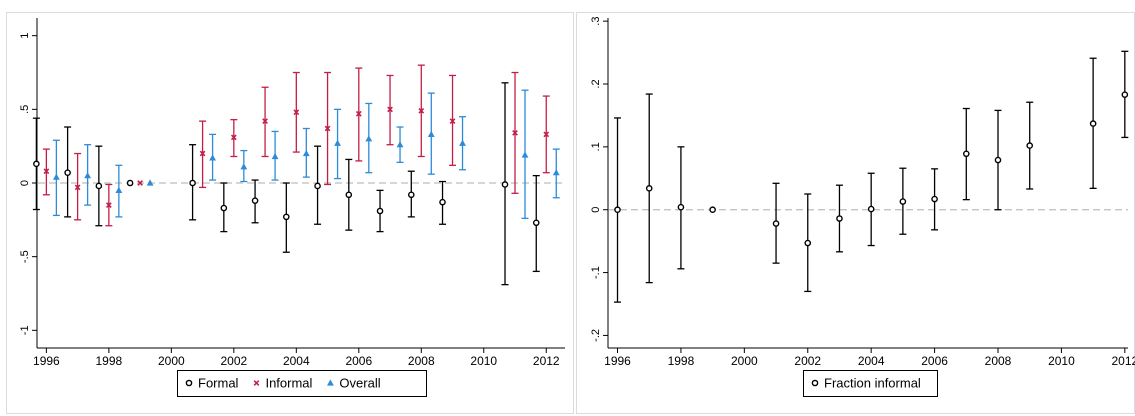 This screenshot has height=416, width=1135. I want to click on legend-box, so click(870, 383).